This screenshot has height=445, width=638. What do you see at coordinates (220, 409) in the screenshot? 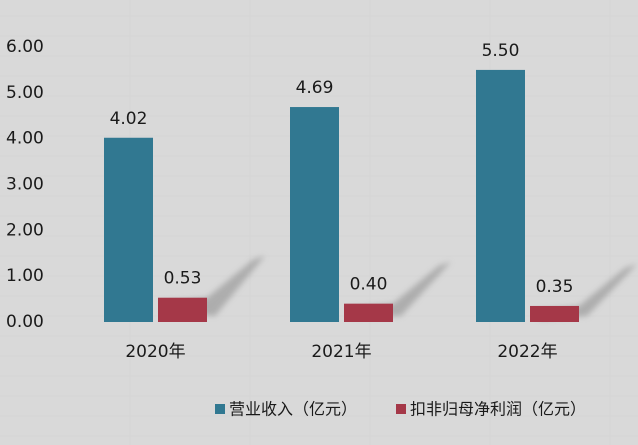
I see `legend-swatch-revenue` at bounding box center [220, 409].